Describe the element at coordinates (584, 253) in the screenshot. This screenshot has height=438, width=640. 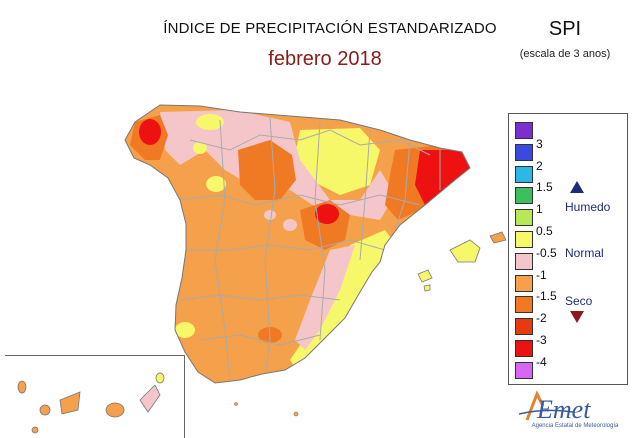
I see `legend-category-normal: Normal` at that location.